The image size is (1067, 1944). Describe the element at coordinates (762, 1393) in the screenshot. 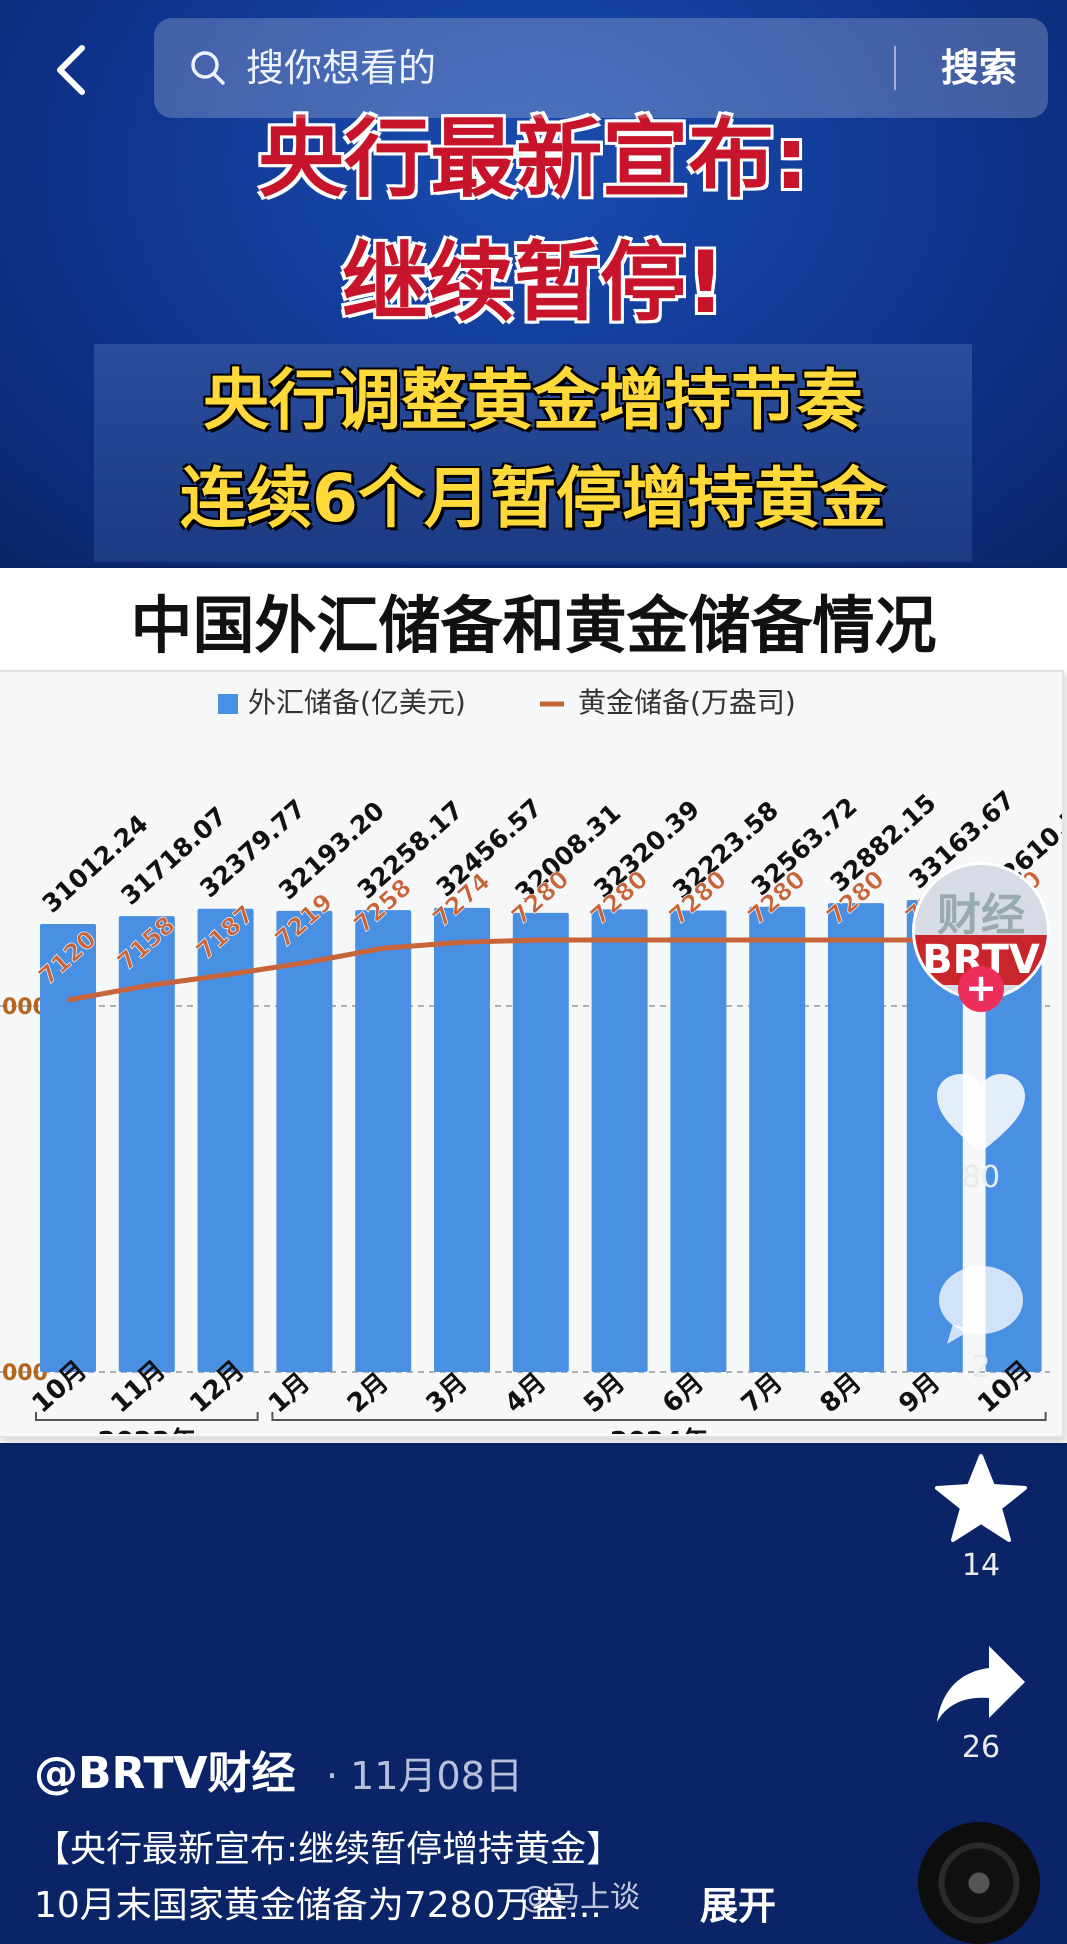

I see `x-tick-label: 7月` at that location.